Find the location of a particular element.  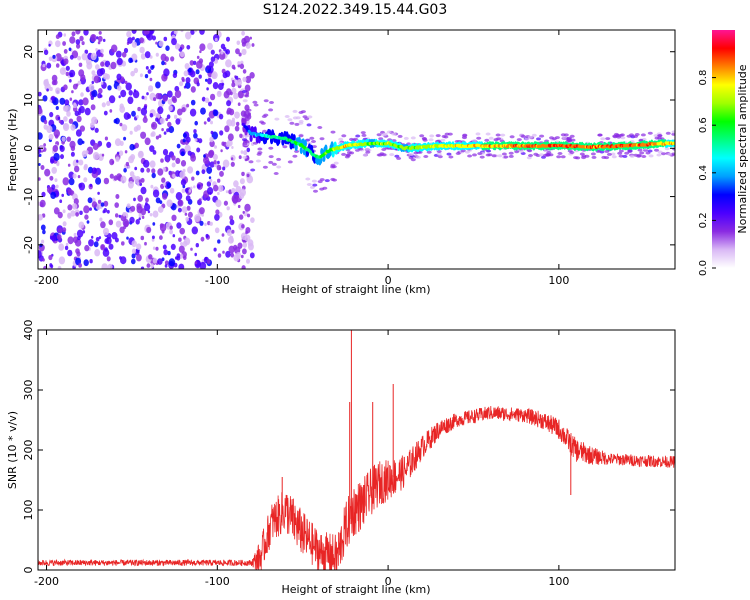

y-tick-label: 20 is located at coordinates (28, 52).